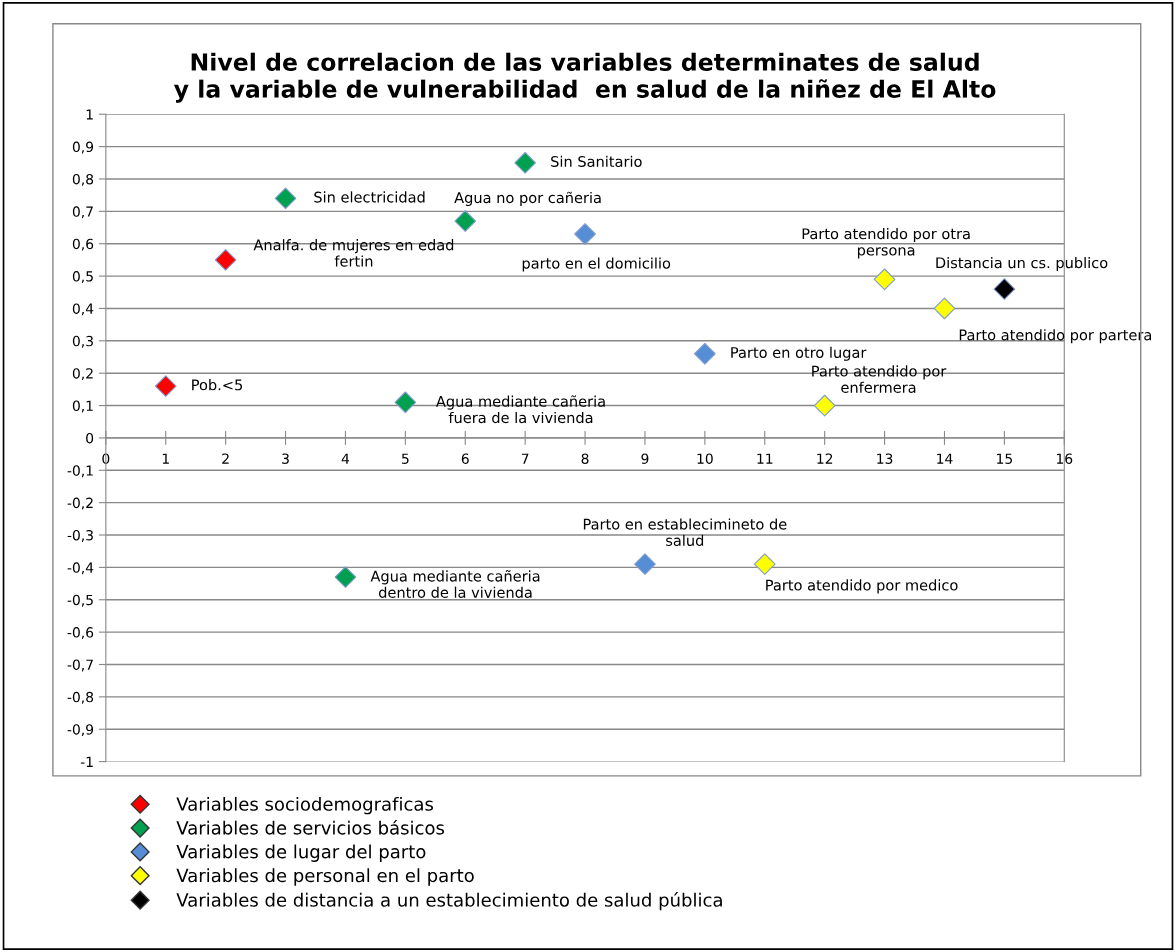  Describe the element at coordinates (285, 458) in the screenshot. I see `x-tick-label: 3` at that location.